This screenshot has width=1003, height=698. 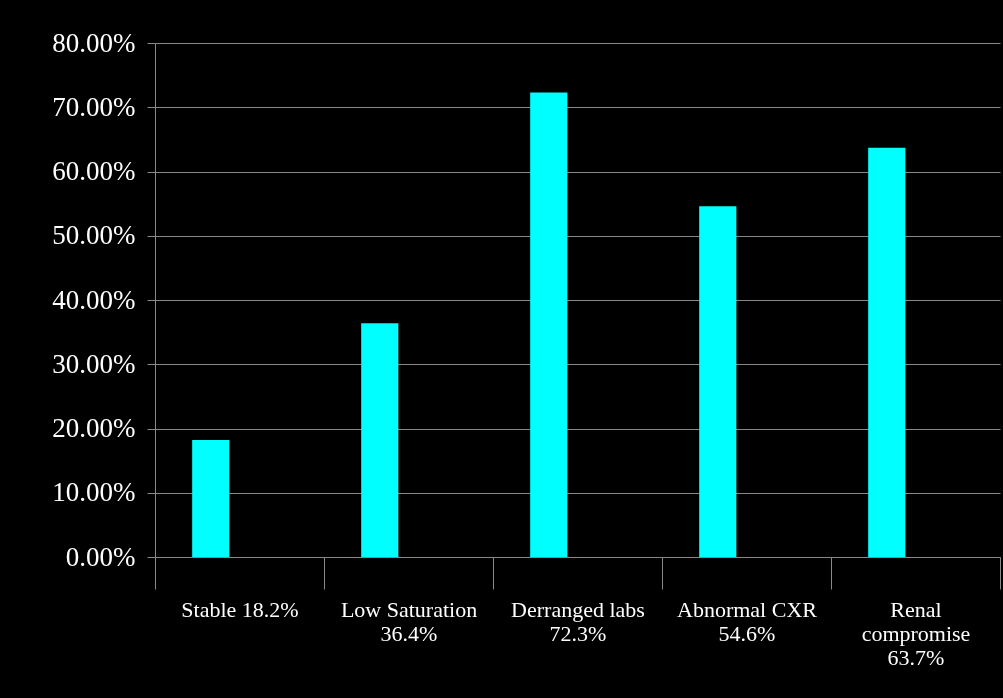 What do you see at coordinates (94, 235) in the screenshot?
I see `y-tick-label: 50.00%` at bounding box center [94, 235].